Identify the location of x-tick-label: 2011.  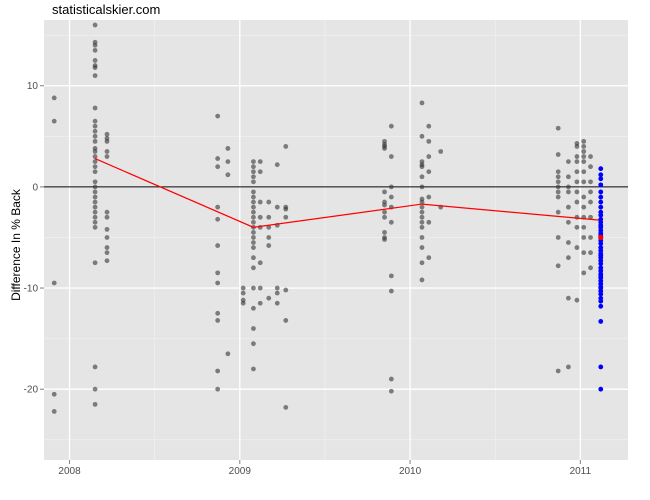
(581, 471).